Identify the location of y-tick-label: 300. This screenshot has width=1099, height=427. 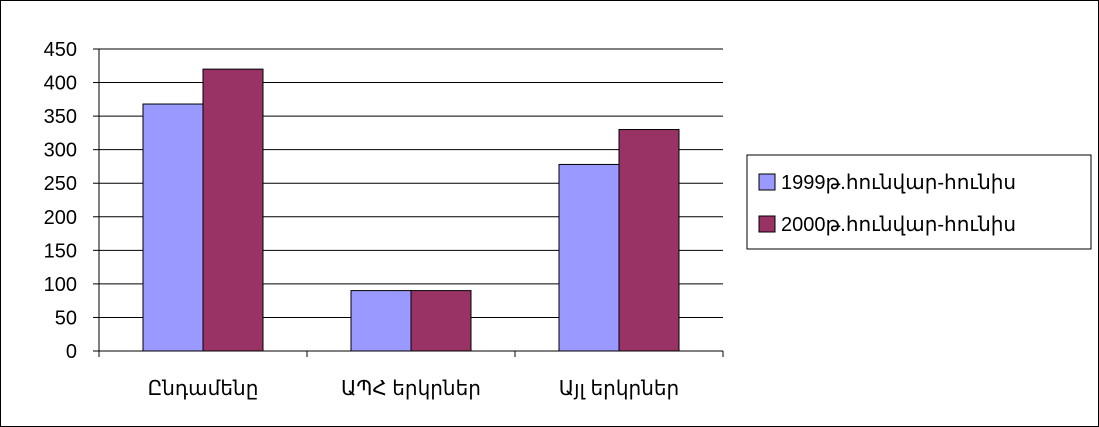
(60, 151).